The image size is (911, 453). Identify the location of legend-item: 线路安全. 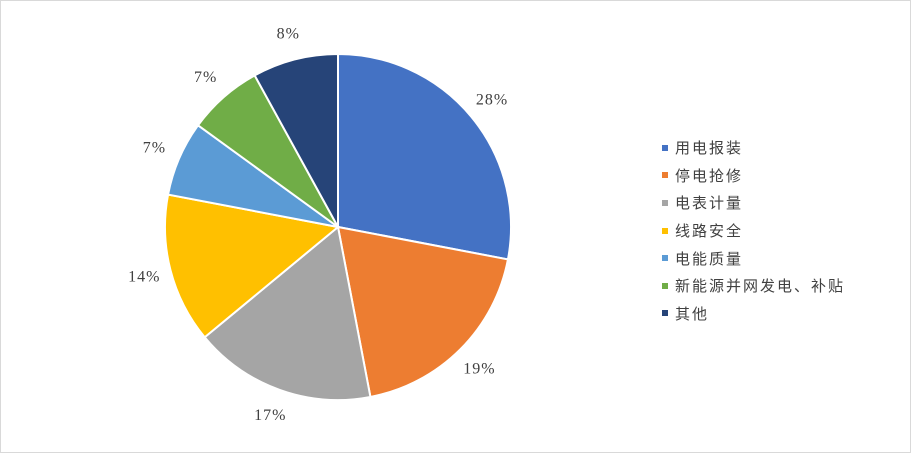
(753, 231).